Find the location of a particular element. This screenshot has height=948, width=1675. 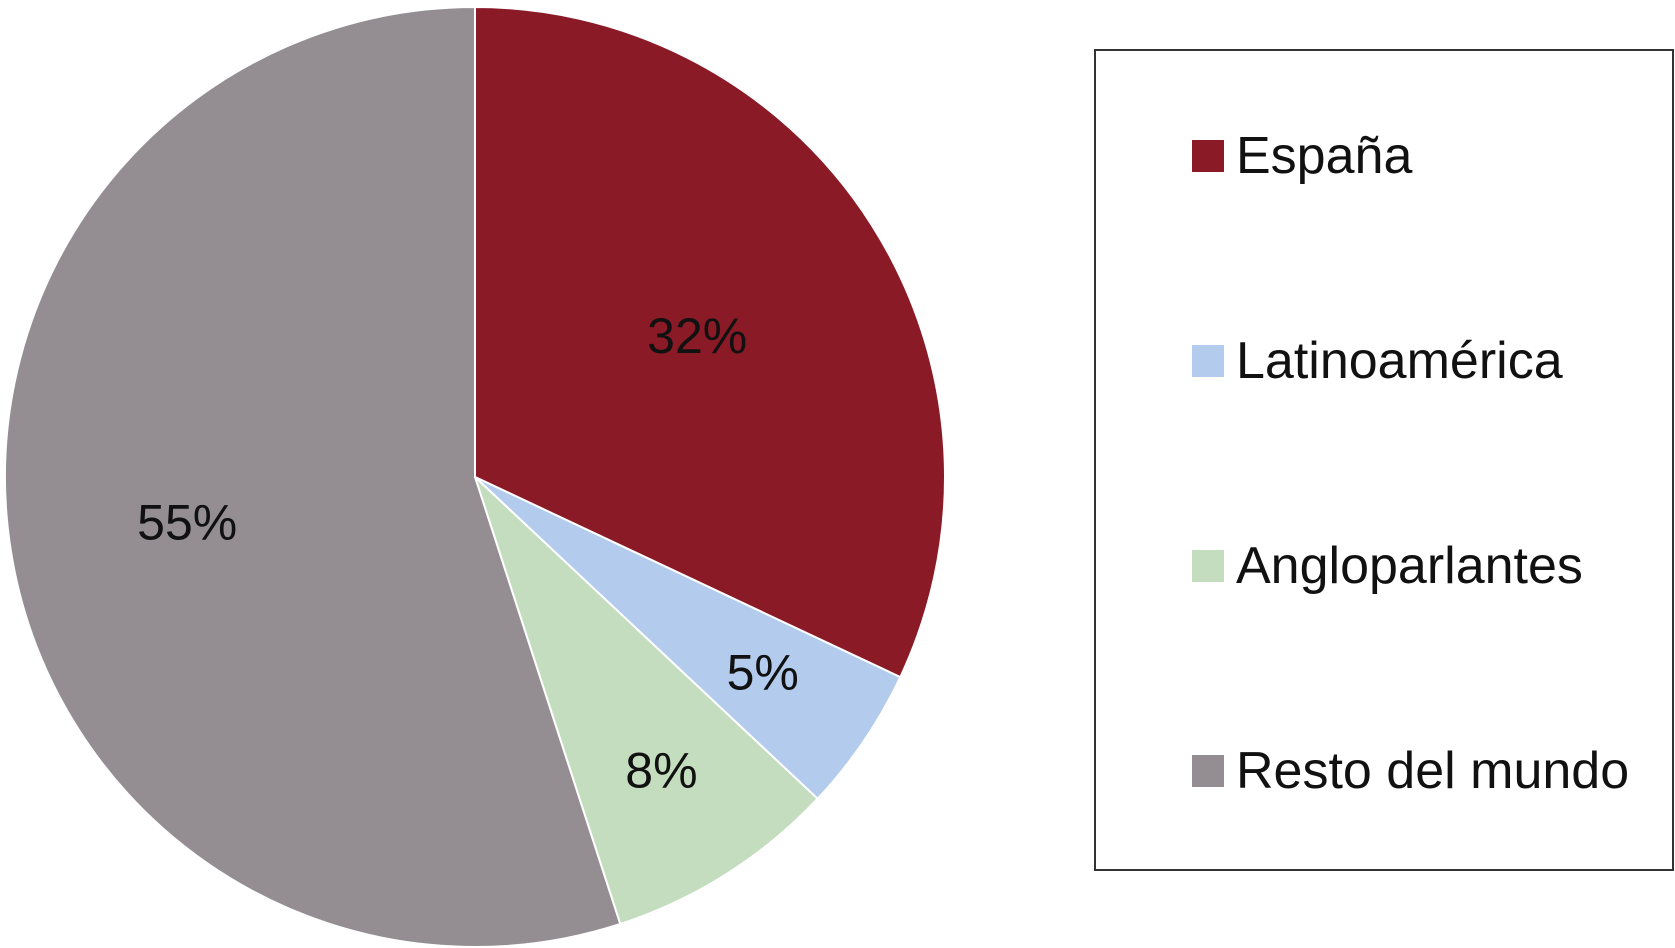

slice-data-label: 8% is located at coordinates (661, 771).